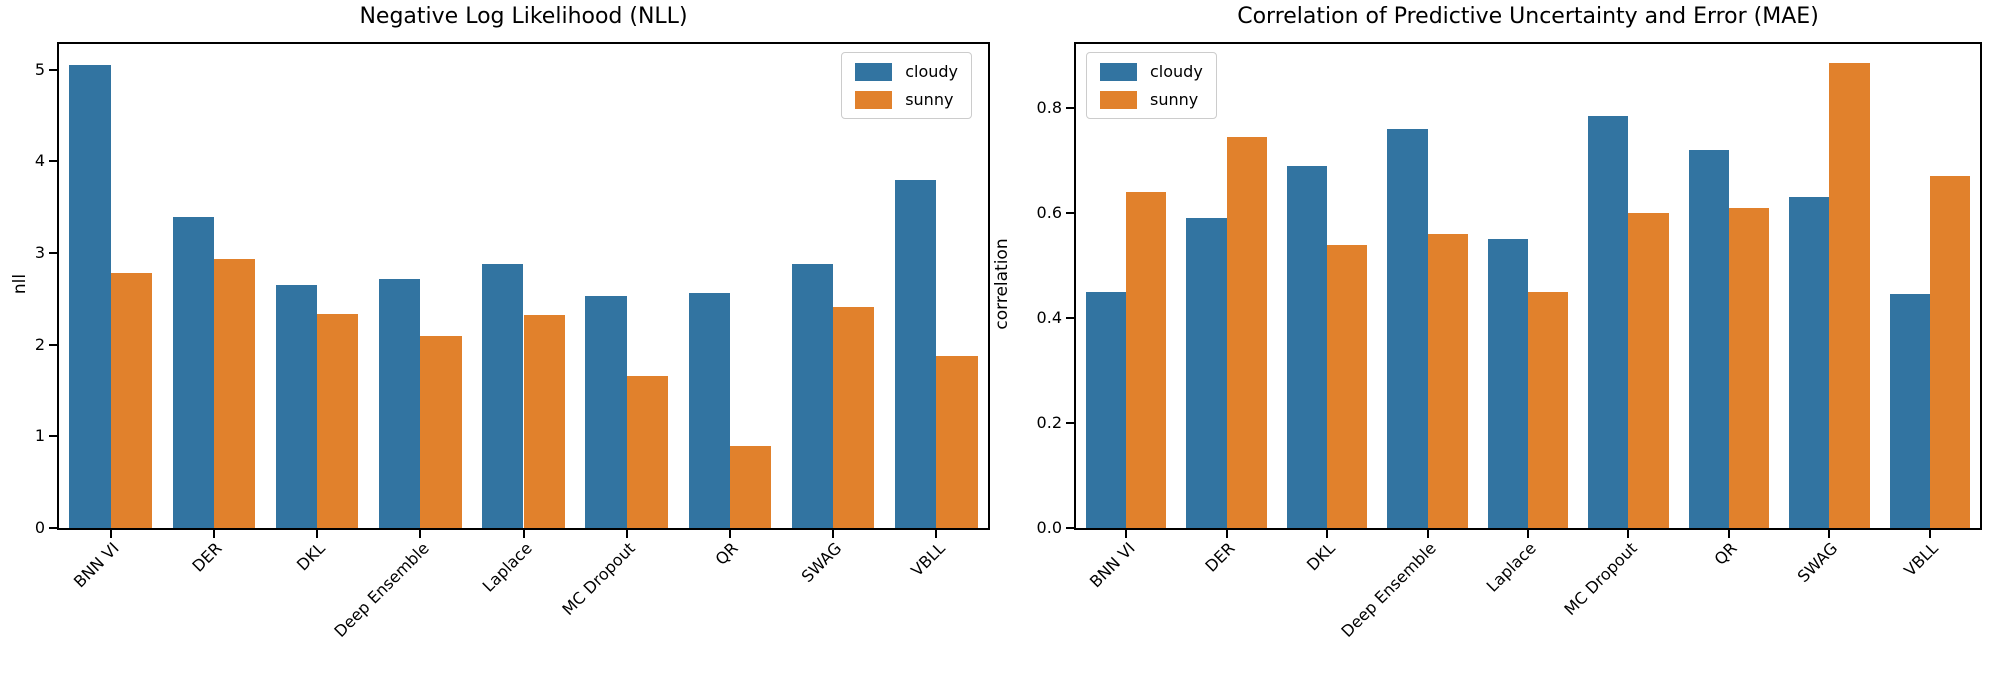 The image size is (1989, 690). I want to click on y-tick-label: 4, so click(39, 161).